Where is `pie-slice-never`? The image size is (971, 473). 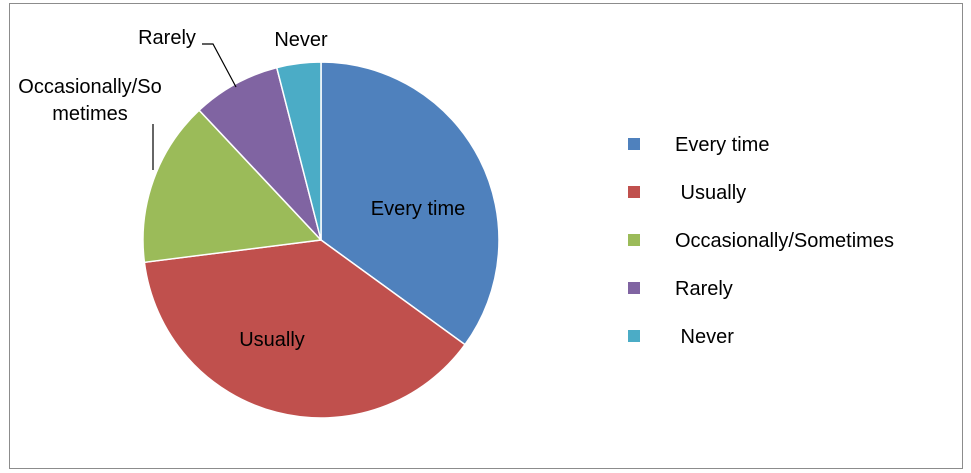
pie-slice-never is located at coordinates (298, 151).